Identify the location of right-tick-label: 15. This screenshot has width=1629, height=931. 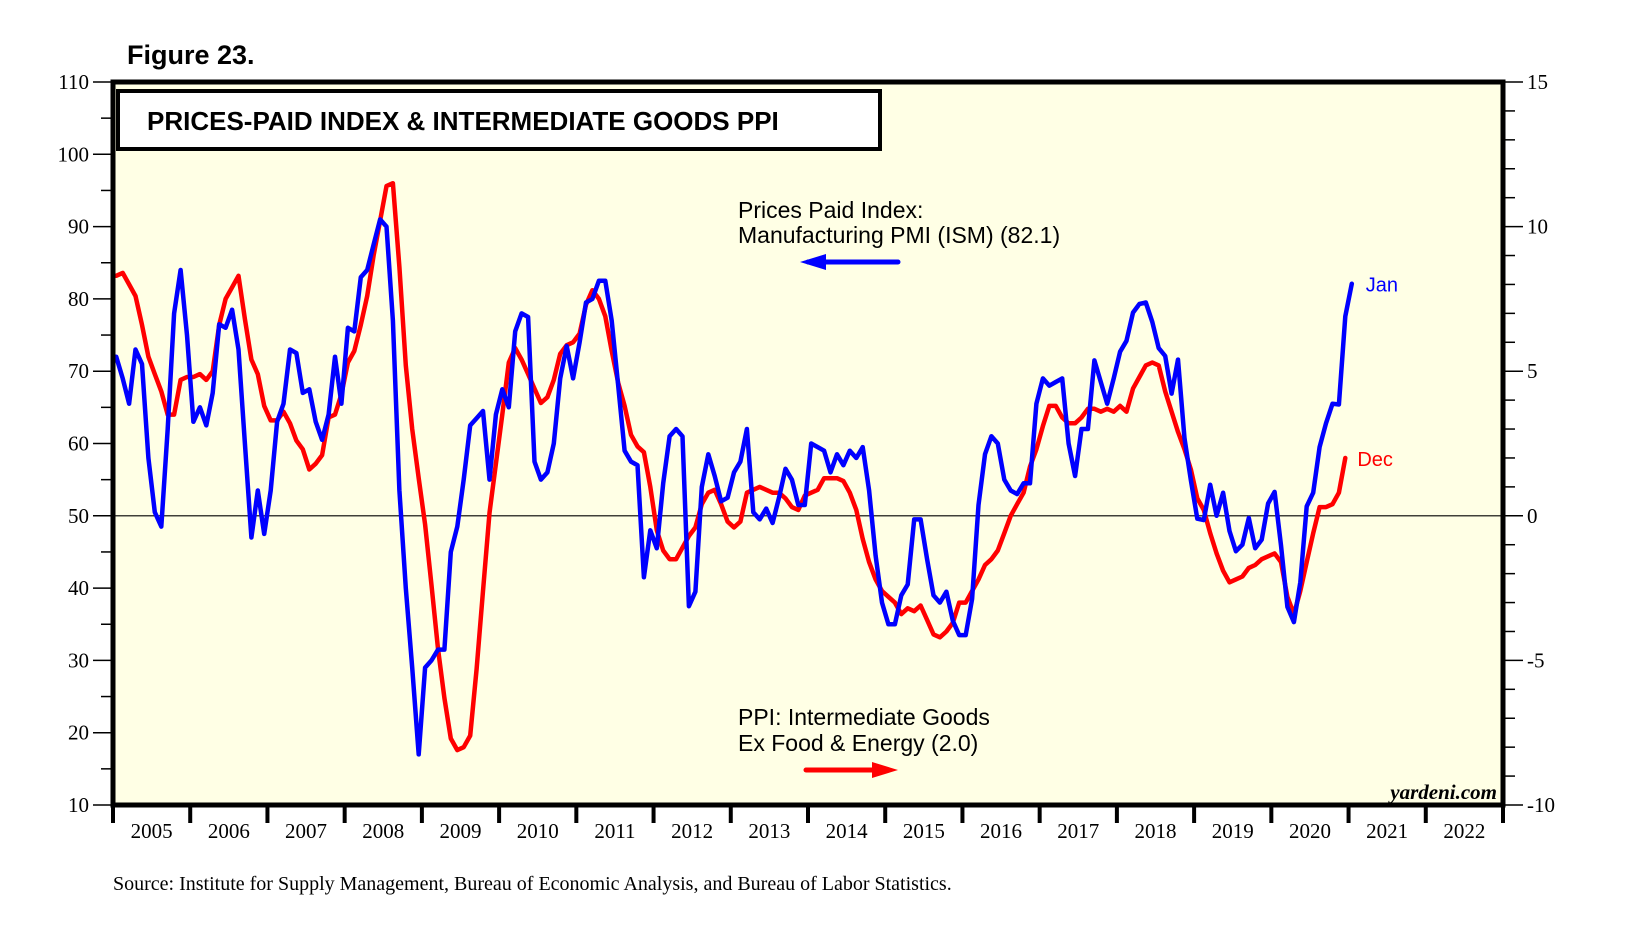
(1537, 82).